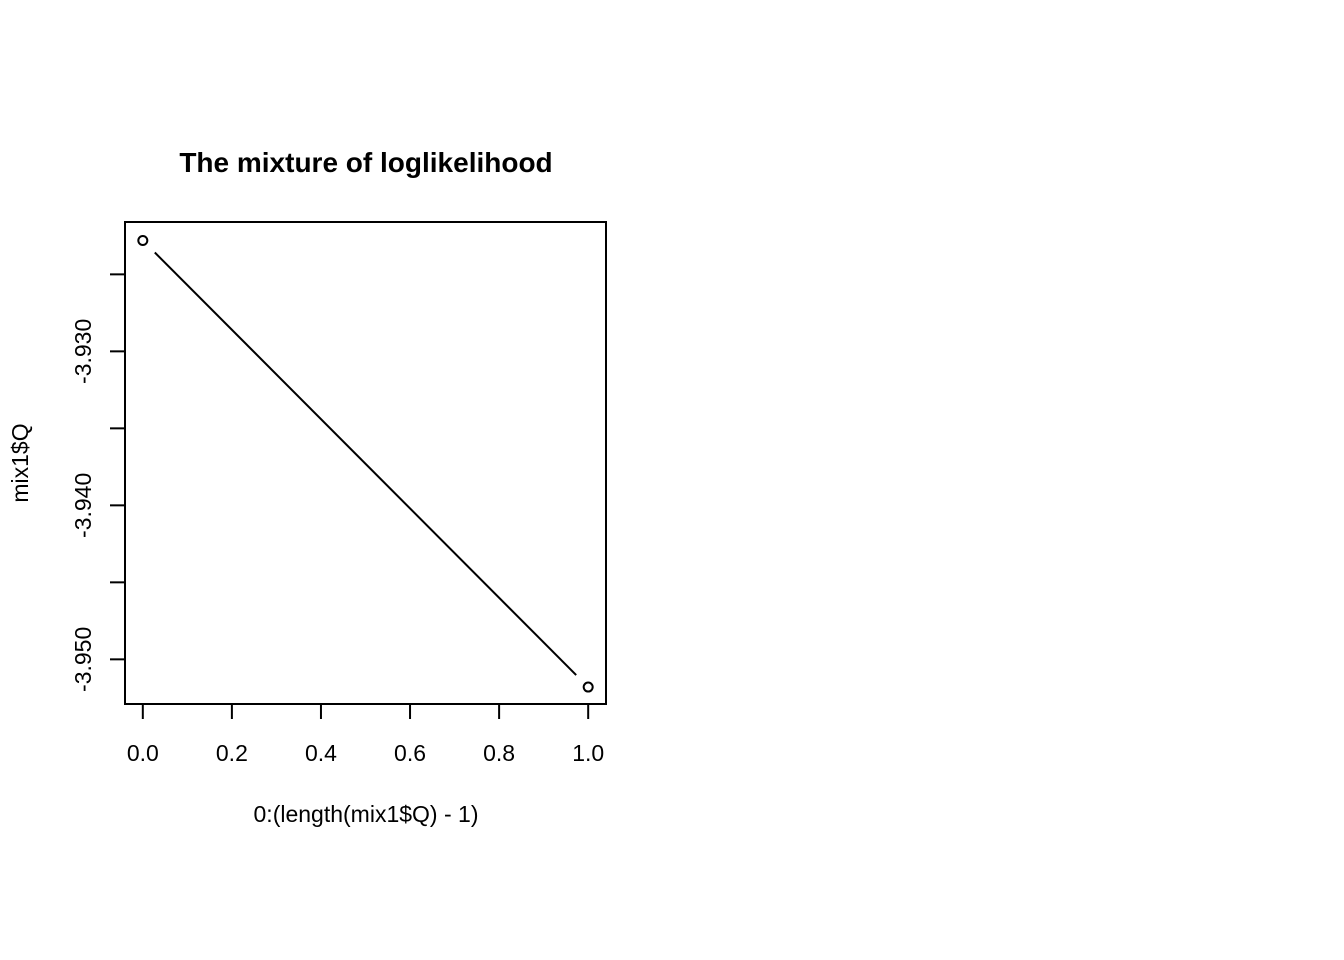 Image resolution: width=1344 pixels, height=960 pixels. I want to click on x-axis-label: 0:(length(mix1$Q) - 1), so click(366, 814).